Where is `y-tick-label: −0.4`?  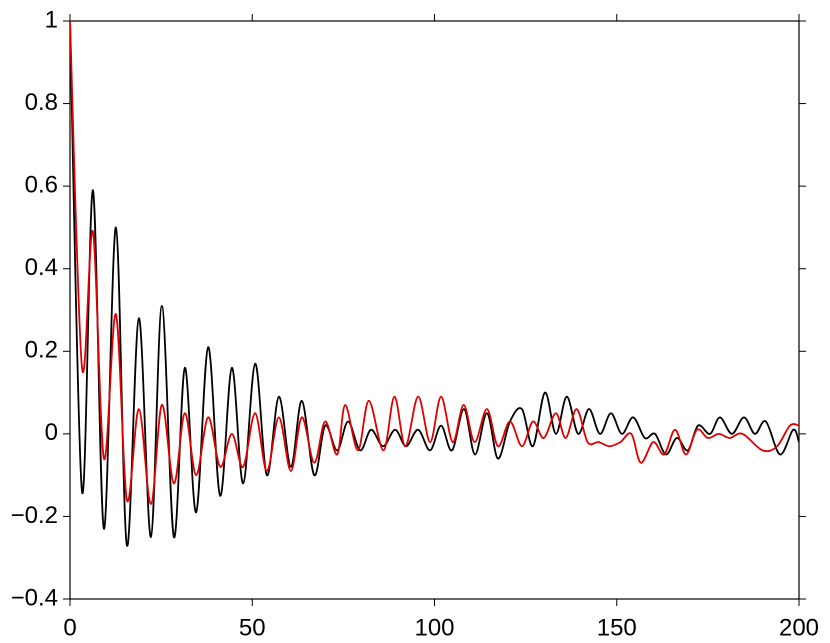
y-tick-label: −0.4 is located at coordinates (34, 597).